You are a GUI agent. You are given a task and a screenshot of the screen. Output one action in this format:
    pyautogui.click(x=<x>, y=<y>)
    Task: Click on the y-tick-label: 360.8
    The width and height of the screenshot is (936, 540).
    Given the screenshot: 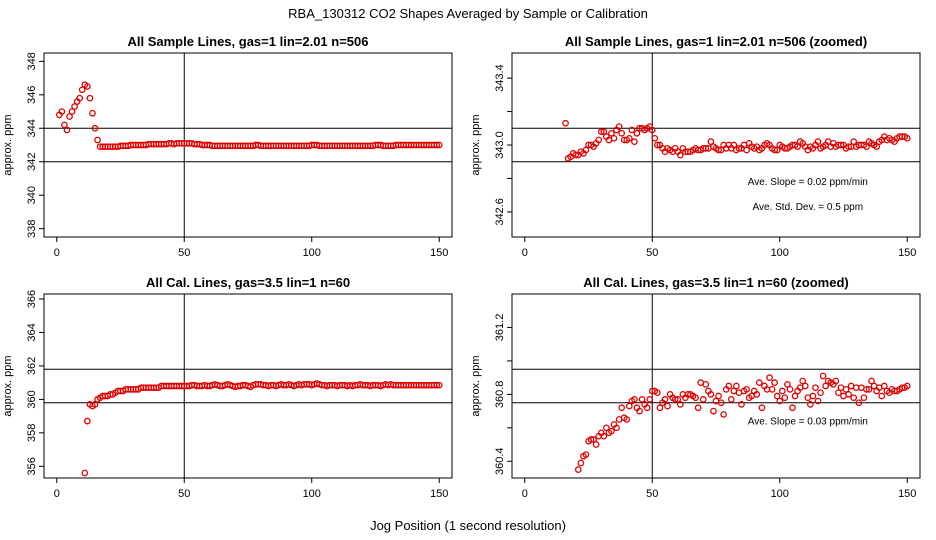 What is the action you would take?
    pyautogui.click(x=500, y=395)
    